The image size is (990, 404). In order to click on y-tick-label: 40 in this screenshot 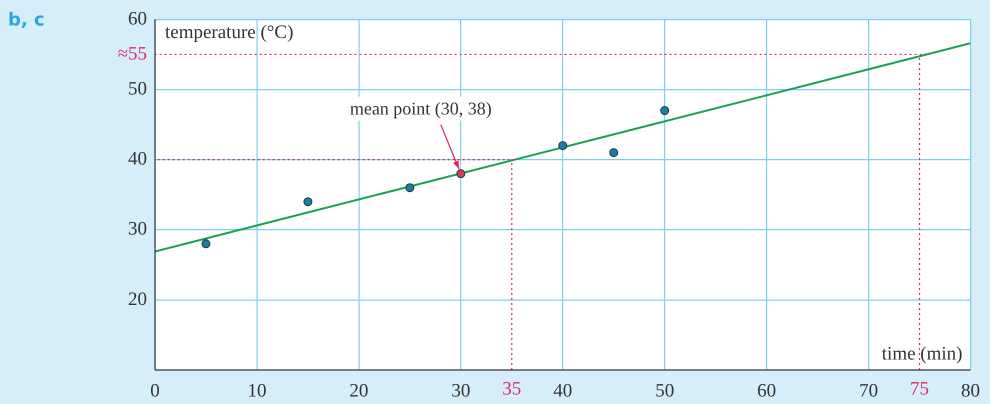, I will do `click(137, 159)`.